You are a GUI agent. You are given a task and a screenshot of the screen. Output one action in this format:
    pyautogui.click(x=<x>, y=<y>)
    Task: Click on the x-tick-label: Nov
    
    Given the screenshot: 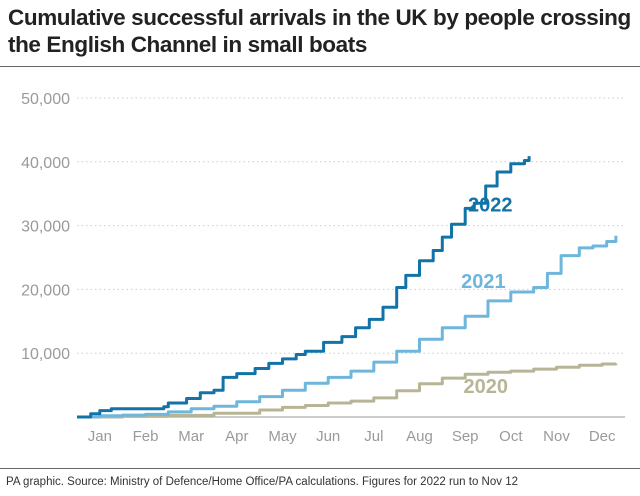 What is the action you would take?
    pyautogui.click(x=556, y=436)
    